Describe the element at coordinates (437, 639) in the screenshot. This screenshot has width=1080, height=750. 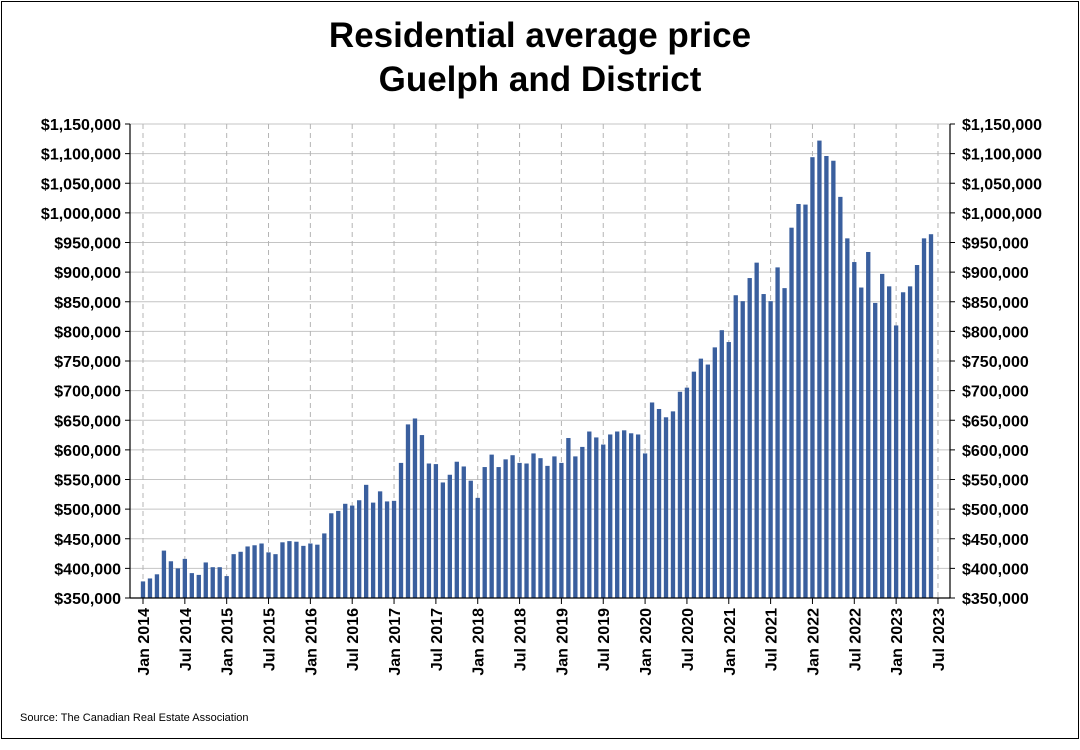
I see `x-tick-label: Jul 2017` at that location.